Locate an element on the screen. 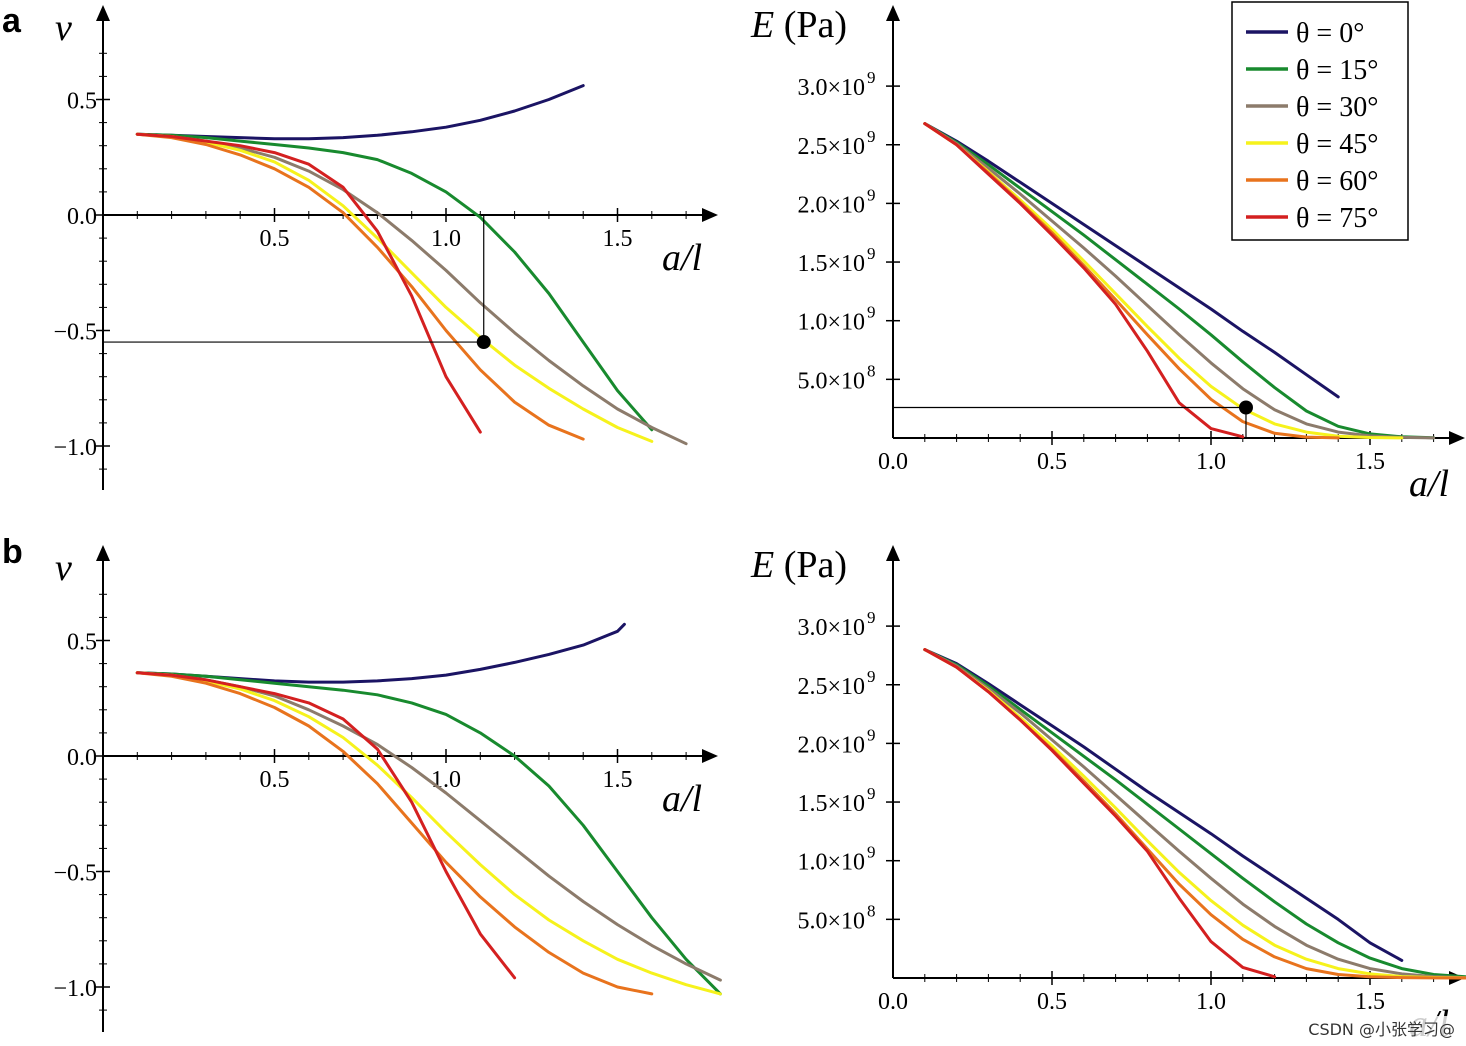  panel-label-b: b is located at coordinates (12, 552).